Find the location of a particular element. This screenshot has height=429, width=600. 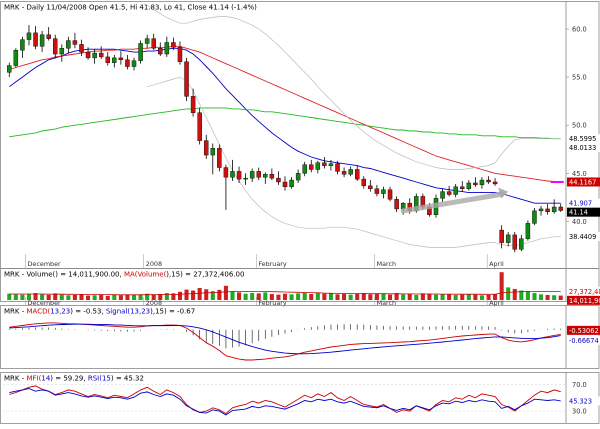

indicator-label: ) = 45.32 is located at coordinates (127, 379).